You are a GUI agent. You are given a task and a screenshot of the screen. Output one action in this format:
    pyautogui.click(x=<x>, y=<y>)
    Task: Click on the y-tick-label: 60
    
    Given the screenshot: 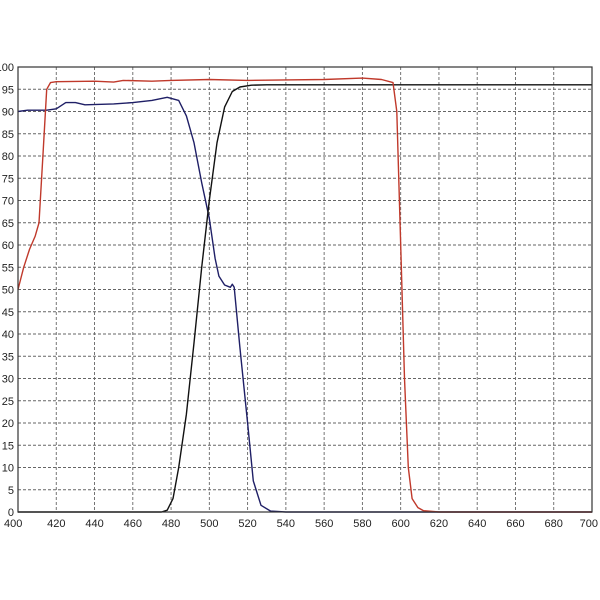 What is the action you would take?
    pyautogui.click(x=8, y=246)
    